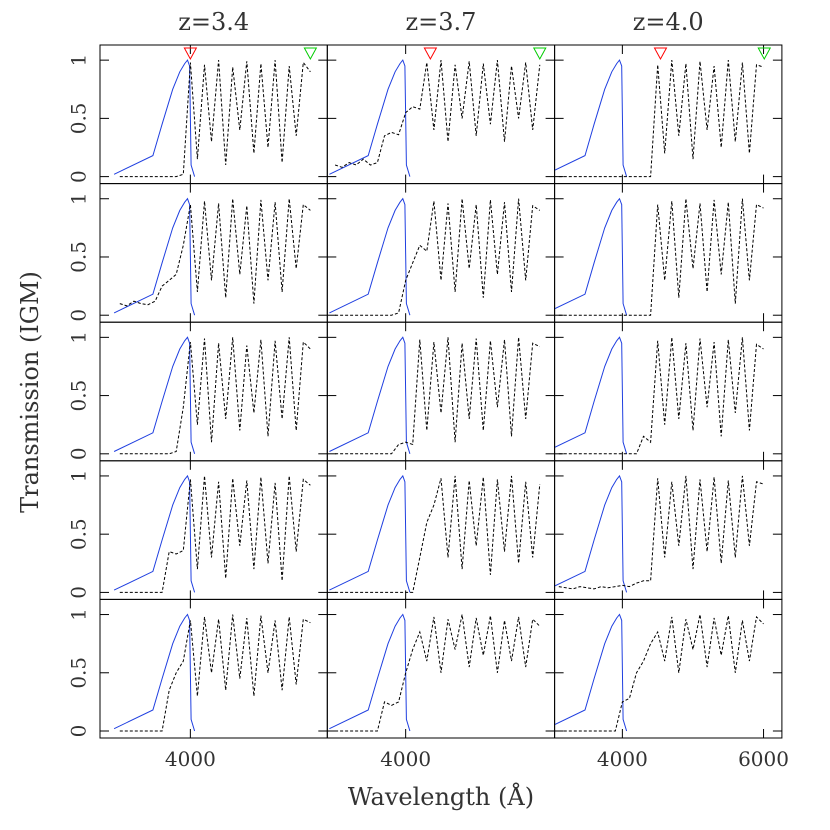  Describe the element at coordinates (441, 796) in the screenshot. I see `x-axis-label: Wavelength (Å)` at that location.